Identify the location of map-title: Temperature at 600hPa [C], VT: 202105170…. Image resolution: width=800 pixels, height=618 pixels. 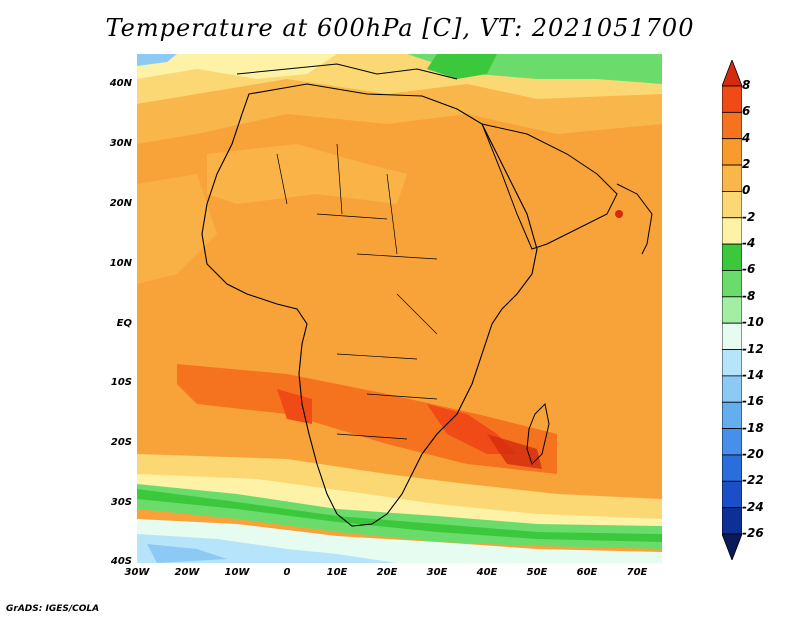
(400, 28).